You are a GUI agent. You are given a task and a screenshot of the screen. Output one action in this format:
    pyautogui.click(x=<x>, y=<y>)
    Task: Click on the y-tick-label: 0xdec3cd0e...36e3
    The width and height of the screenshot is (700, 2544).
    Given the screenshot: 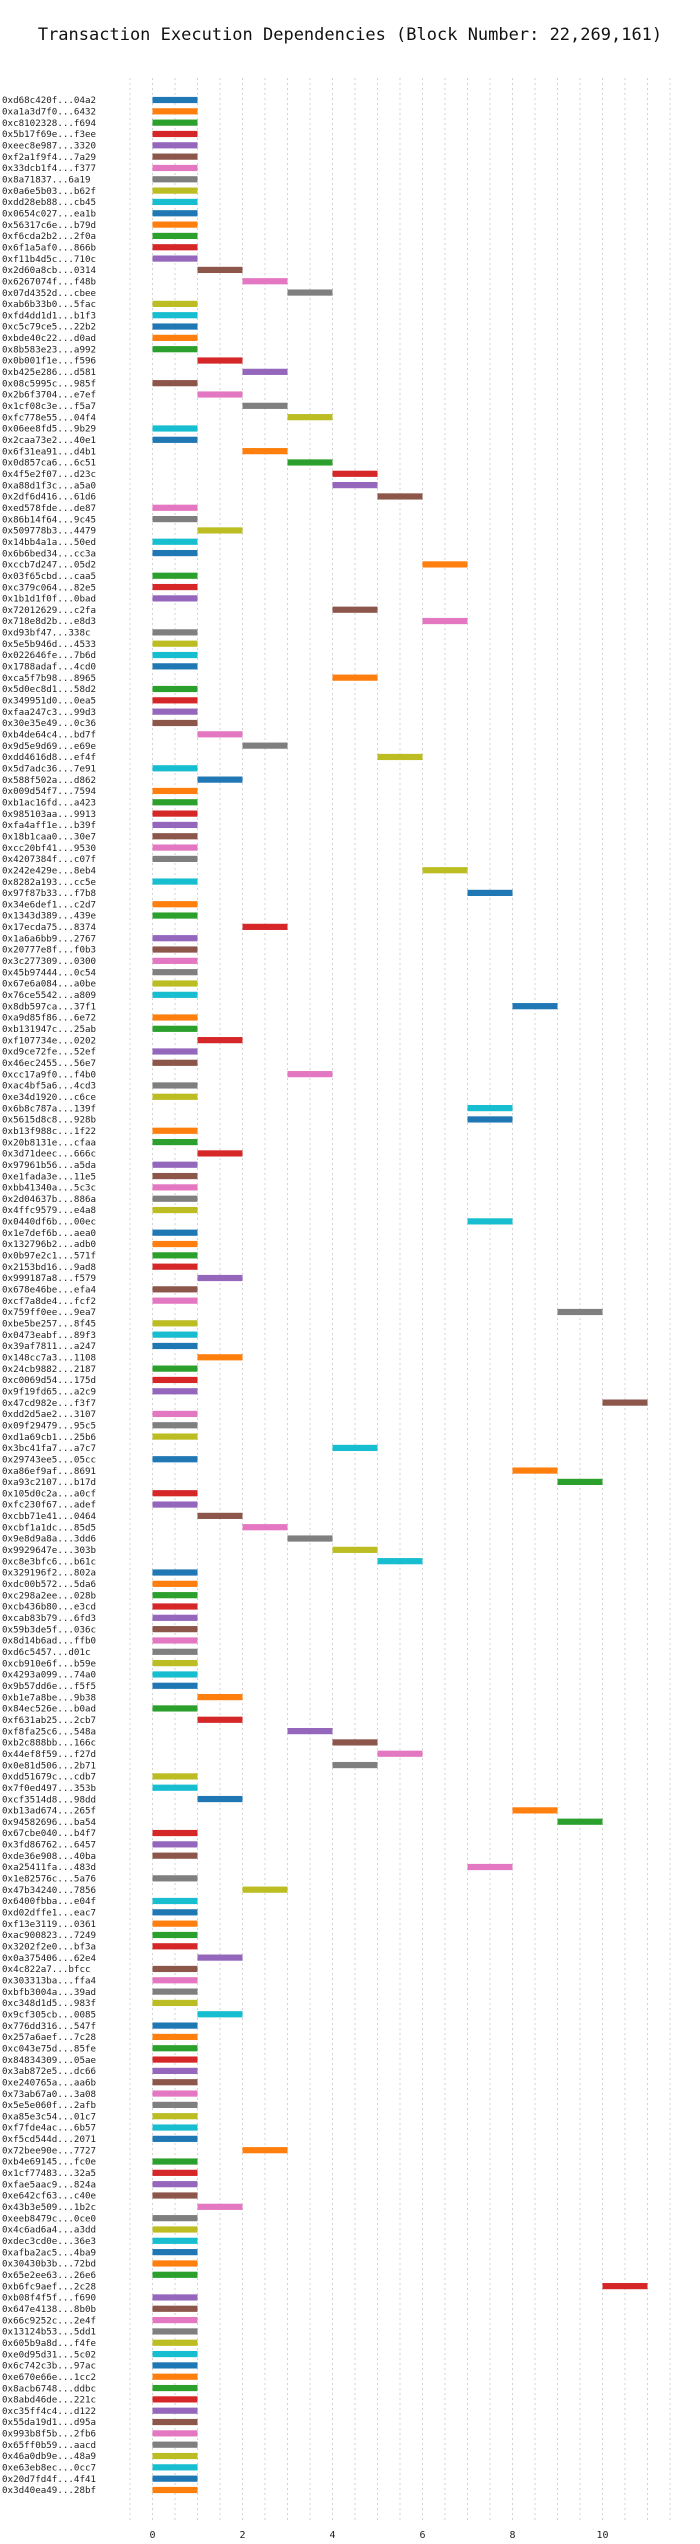 What is the action you would take?
    pyautogui.click(x=49, y=2241)
    